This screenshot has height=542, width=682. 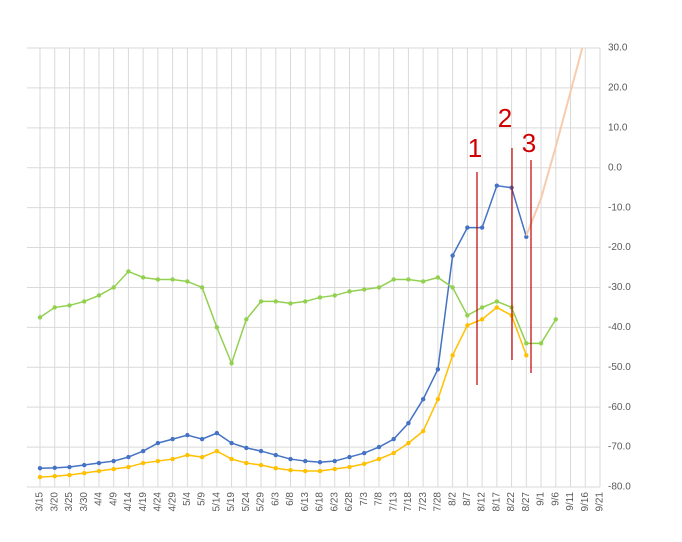 What do you see at coordinates (231, 502) in the screenshot?
I see `x-tick-label: 5/19` at bounding box center [231, 502].